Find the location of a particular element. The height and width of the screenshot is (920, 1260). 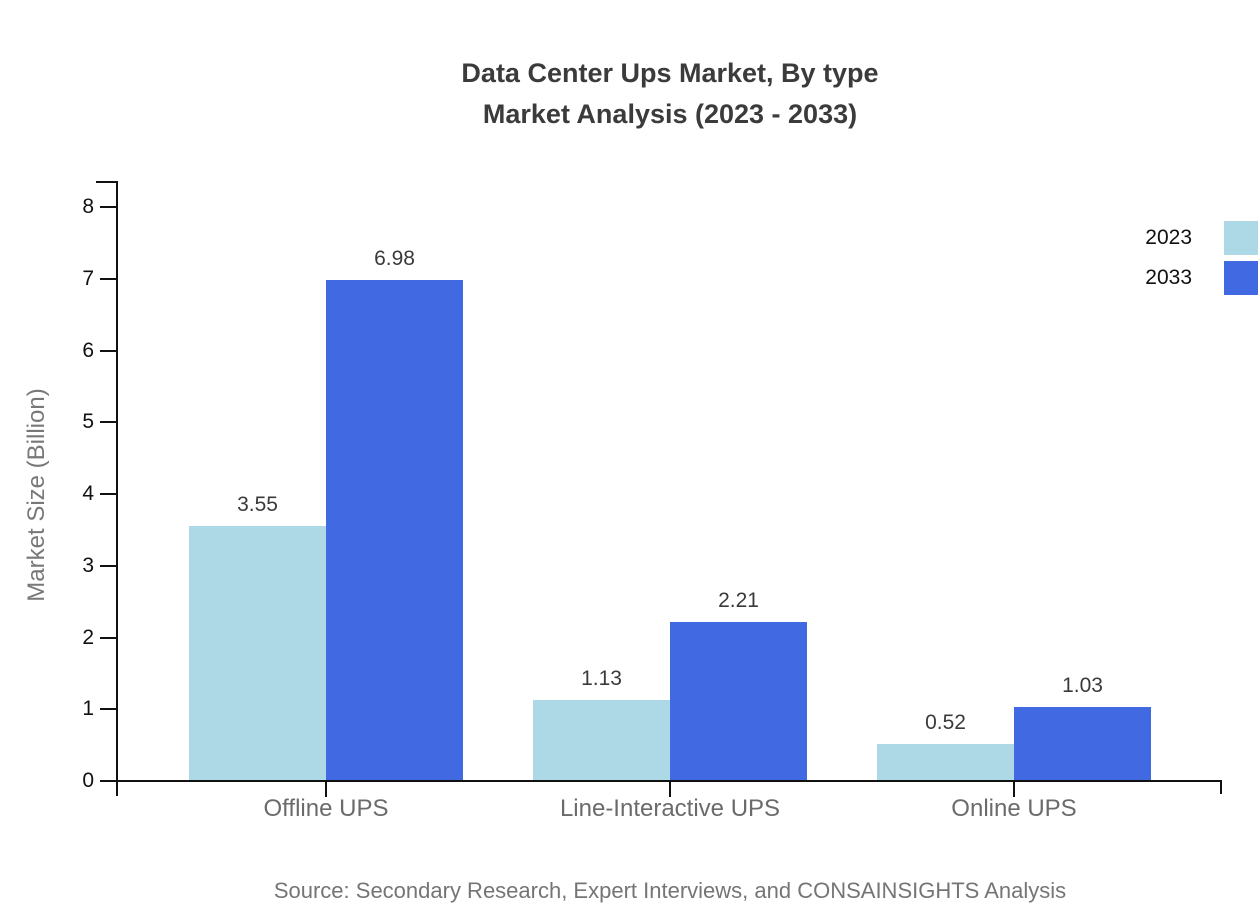

legend-label-2033: 2033 is located at coordinates (1168, 277).